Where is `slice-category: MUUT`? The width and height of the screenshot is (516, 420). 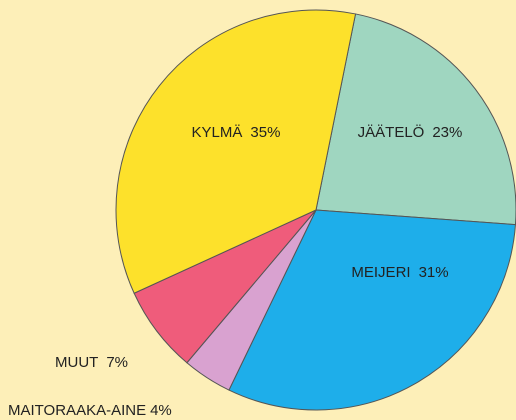
slice-category: MUUT is located at coordinates (76, 362).